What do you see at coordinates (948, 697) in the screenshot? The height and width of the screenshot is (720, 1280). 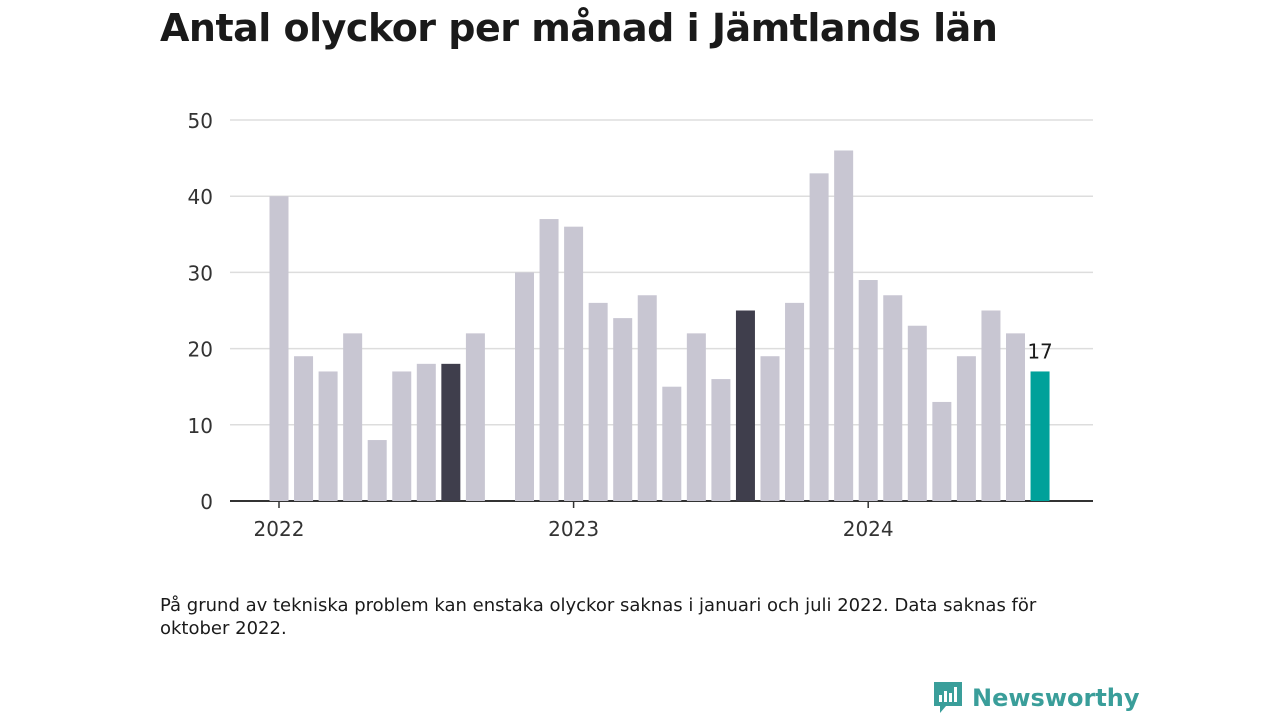 I see `newsworthy-logo-icon` at bounding box center [948, 697].